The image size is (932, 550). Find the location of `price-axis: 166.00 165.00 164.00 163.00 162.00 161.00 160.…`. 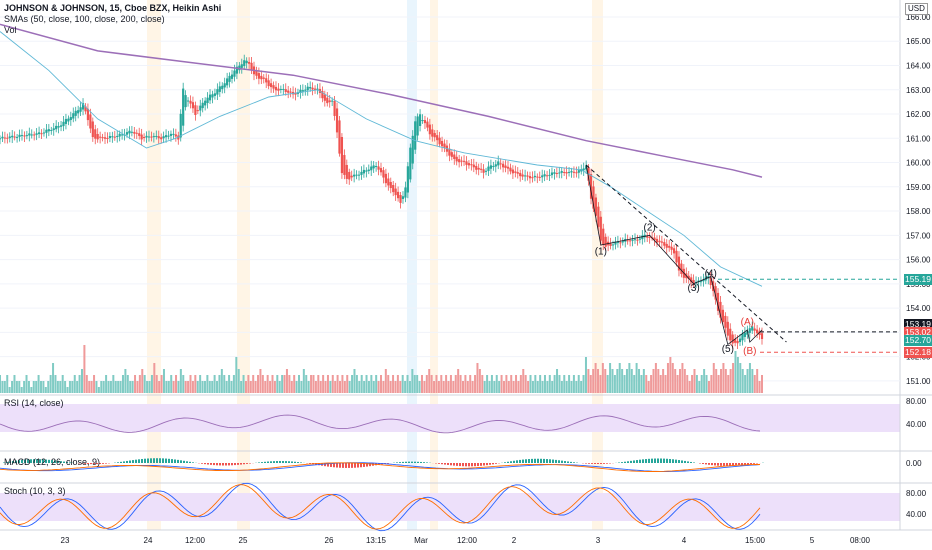

price-axis: 166.00 165.00 164.00 163.00 162.00 161.00 160.… is located at coordinates (918, 266).